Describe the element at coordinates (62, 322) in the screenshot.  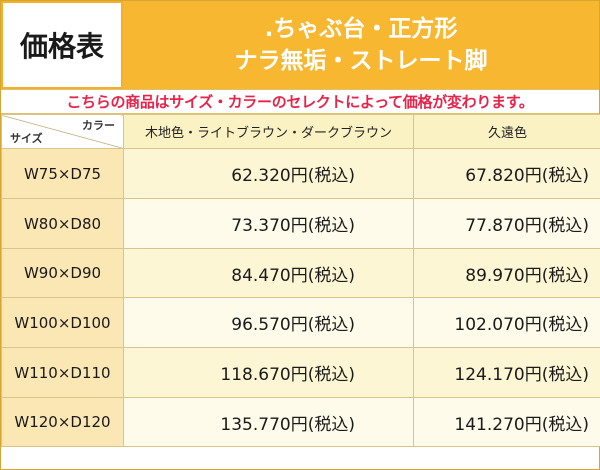
I see `size-cell: W100×D100` at that location.